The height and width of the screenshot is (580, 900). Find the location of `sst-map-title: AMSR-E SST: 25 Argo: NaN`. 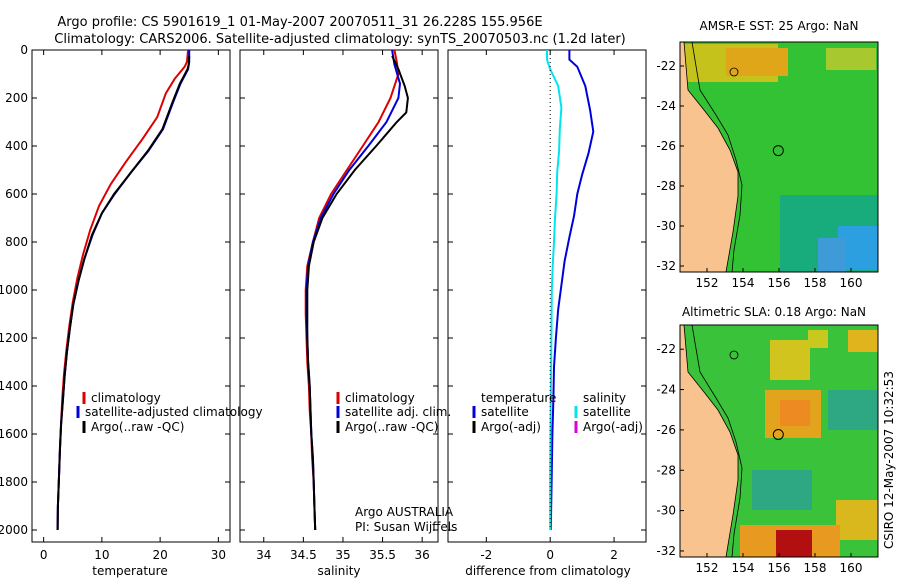

sst-map-title: AMSR-E SST: 25 Argo: NaN is located at coordinates (779, 26).